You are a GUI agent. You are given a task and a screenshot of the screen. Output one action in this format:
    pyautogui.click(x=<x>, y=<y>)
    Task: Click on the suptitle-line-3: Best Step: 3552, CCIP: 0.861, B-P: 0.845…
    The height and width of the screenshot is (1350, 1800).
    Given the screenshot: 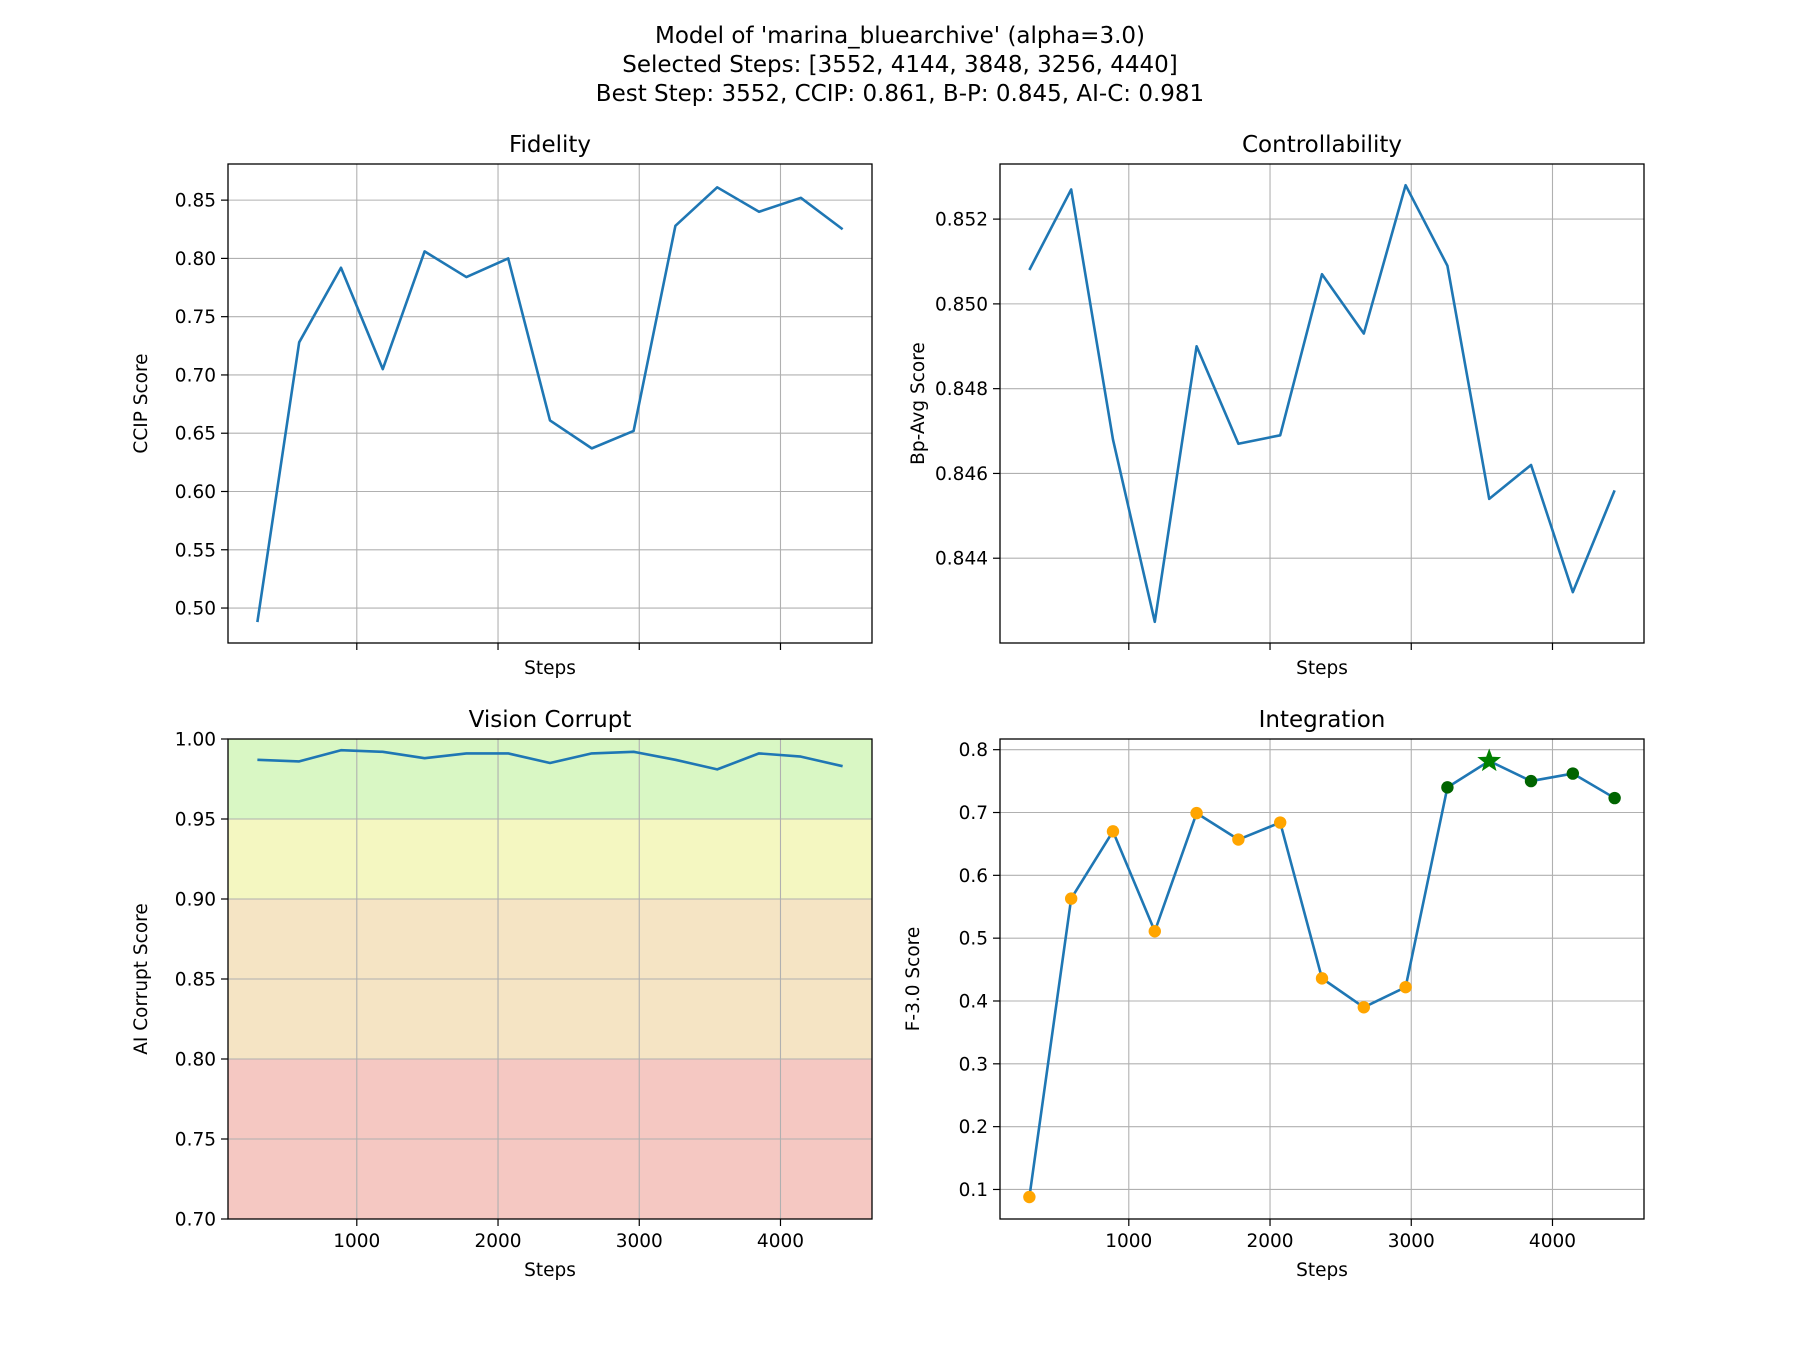 What is the action you would take?
    pyautogui.click(x=900, y=94)
    